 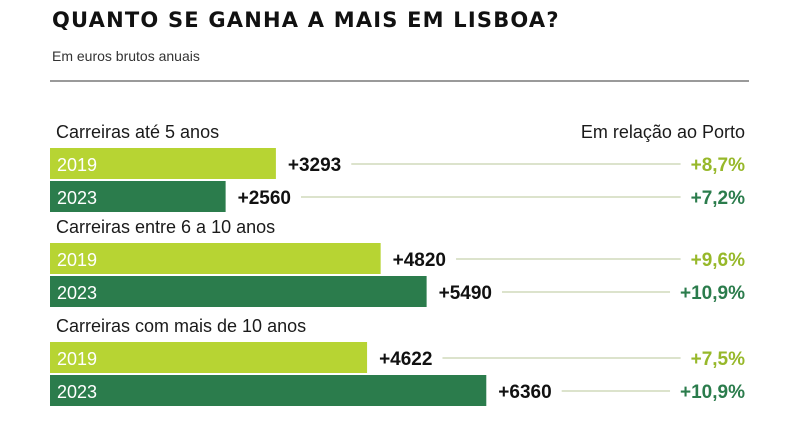 What do you see at coordinates (264, 198) in the screenshot?
I see `data-label: +2560` at bounding box center [264, 198].